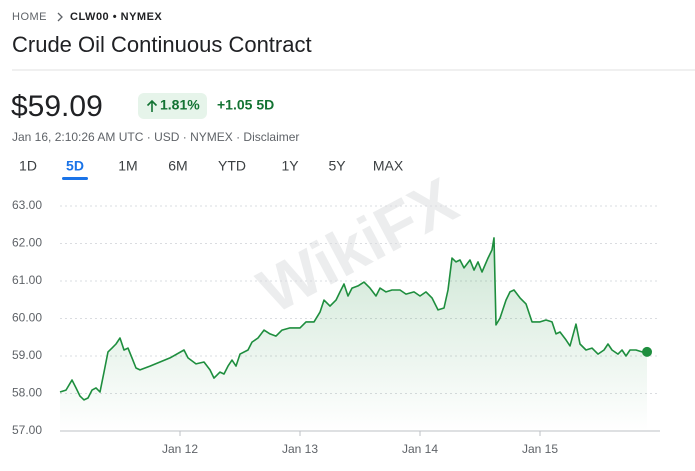 The height and width of the screenshot is (471, 695). I want to click on up-arrow, so click(152, 105).